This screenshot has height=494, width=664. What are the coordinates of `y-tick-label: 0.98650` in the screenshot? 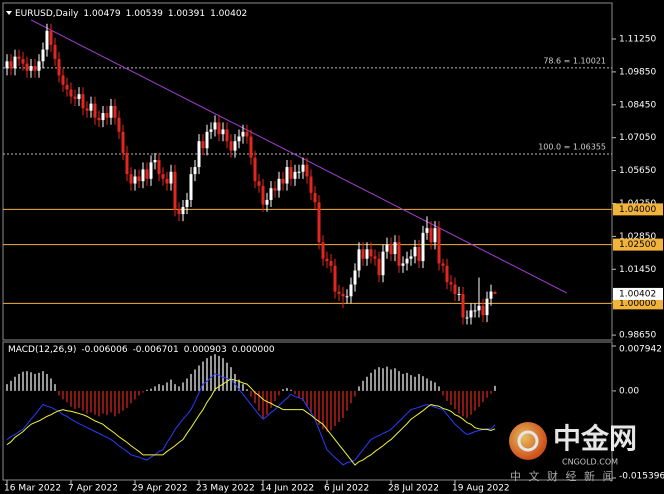 It's located at (637, 336).